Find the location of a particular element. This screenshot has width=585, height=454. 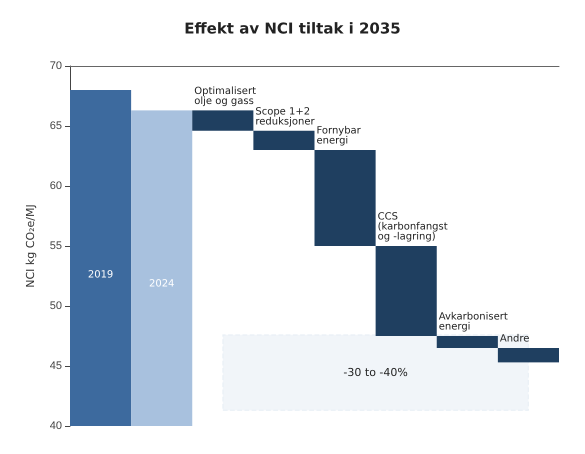

y-axis-title: NCI kg CO₂e/MJ is located at coordinates (30, 246).